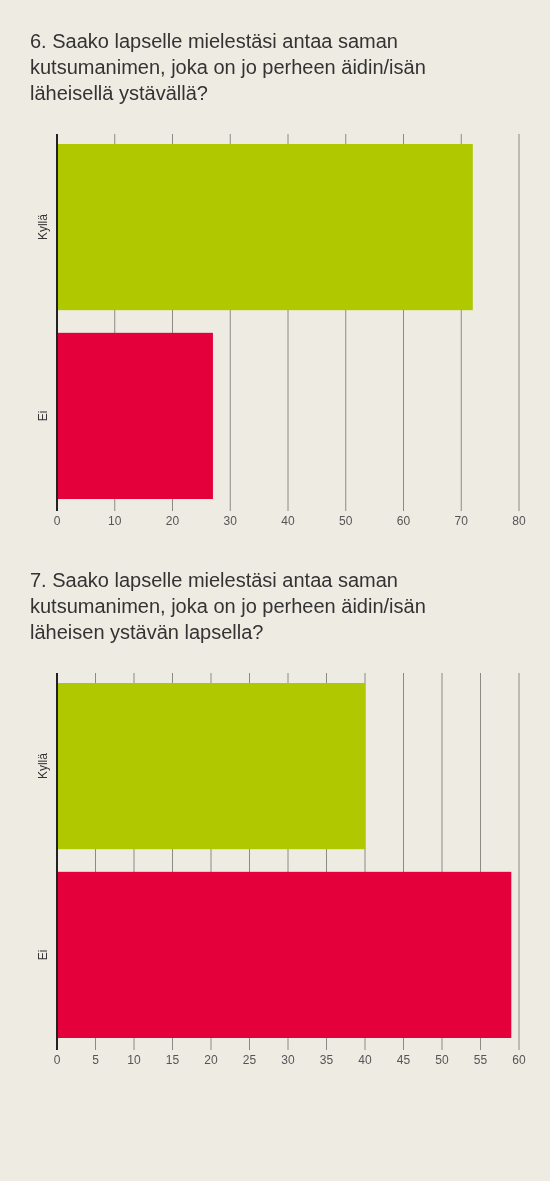 This screenshot has width=550, height=1181. Describe the element at coordinates (249, 1060) in the screenshot. I see `x-tick-label: 25` at that location.